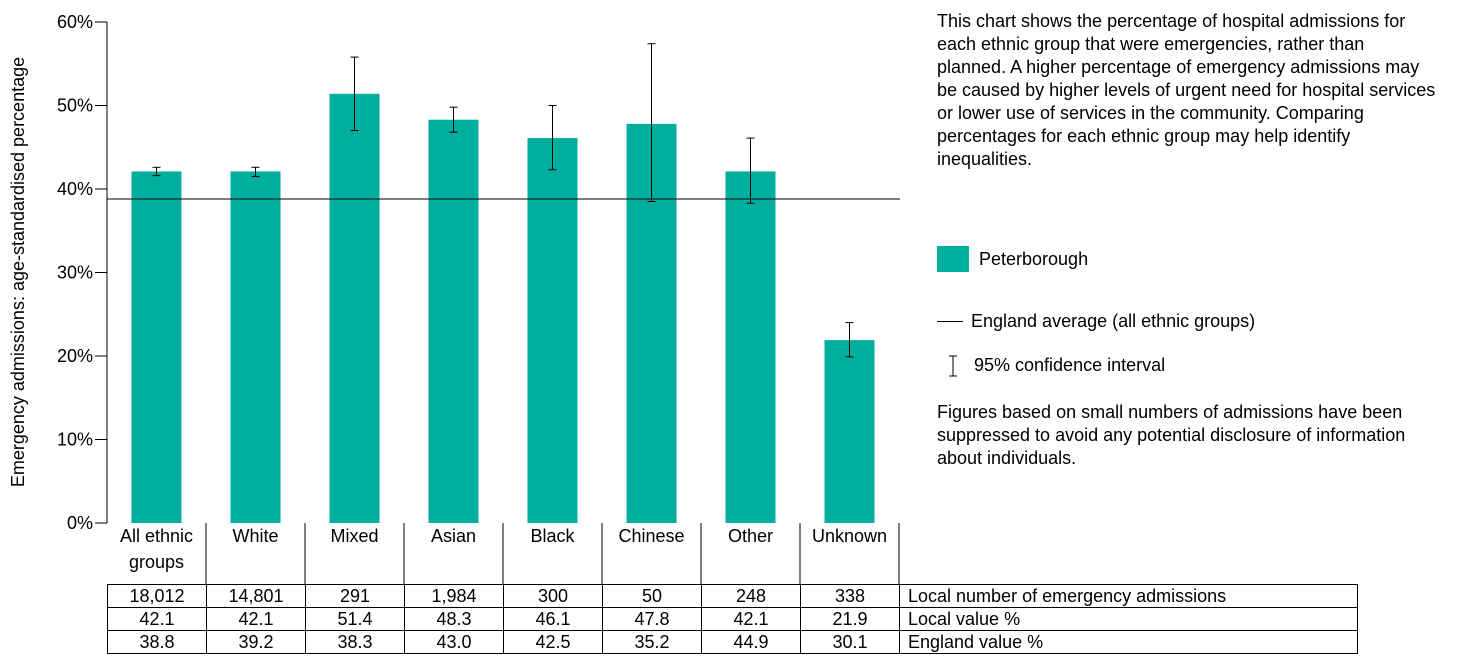 The height and width of the screenshot is (667, 1462). Describe the element at coordinates (256, 596) in the screenshot. I see `table-cell: 14,801` at that location.